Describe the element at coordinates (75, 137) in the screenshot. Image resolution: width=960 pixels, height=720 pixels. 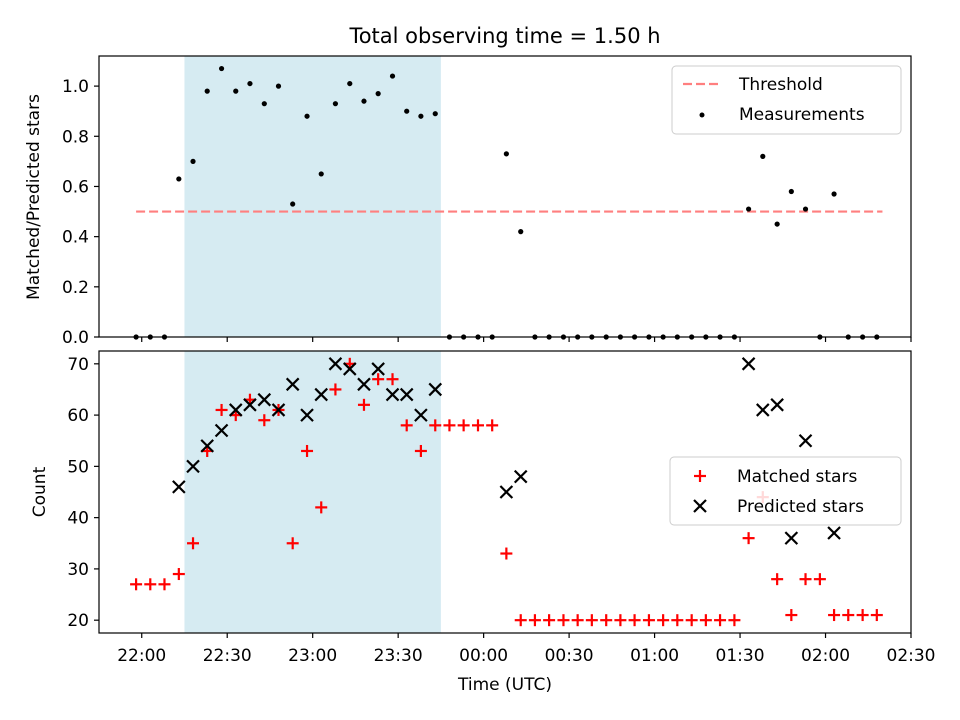
I see `top-y-tick-label: 0.8` at that location.